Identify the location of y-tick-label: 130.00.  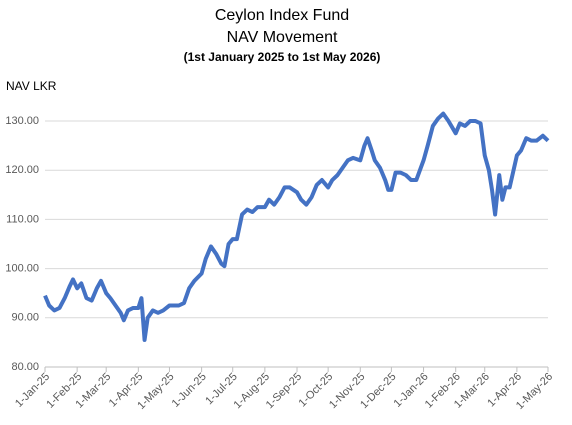
(22, 121).